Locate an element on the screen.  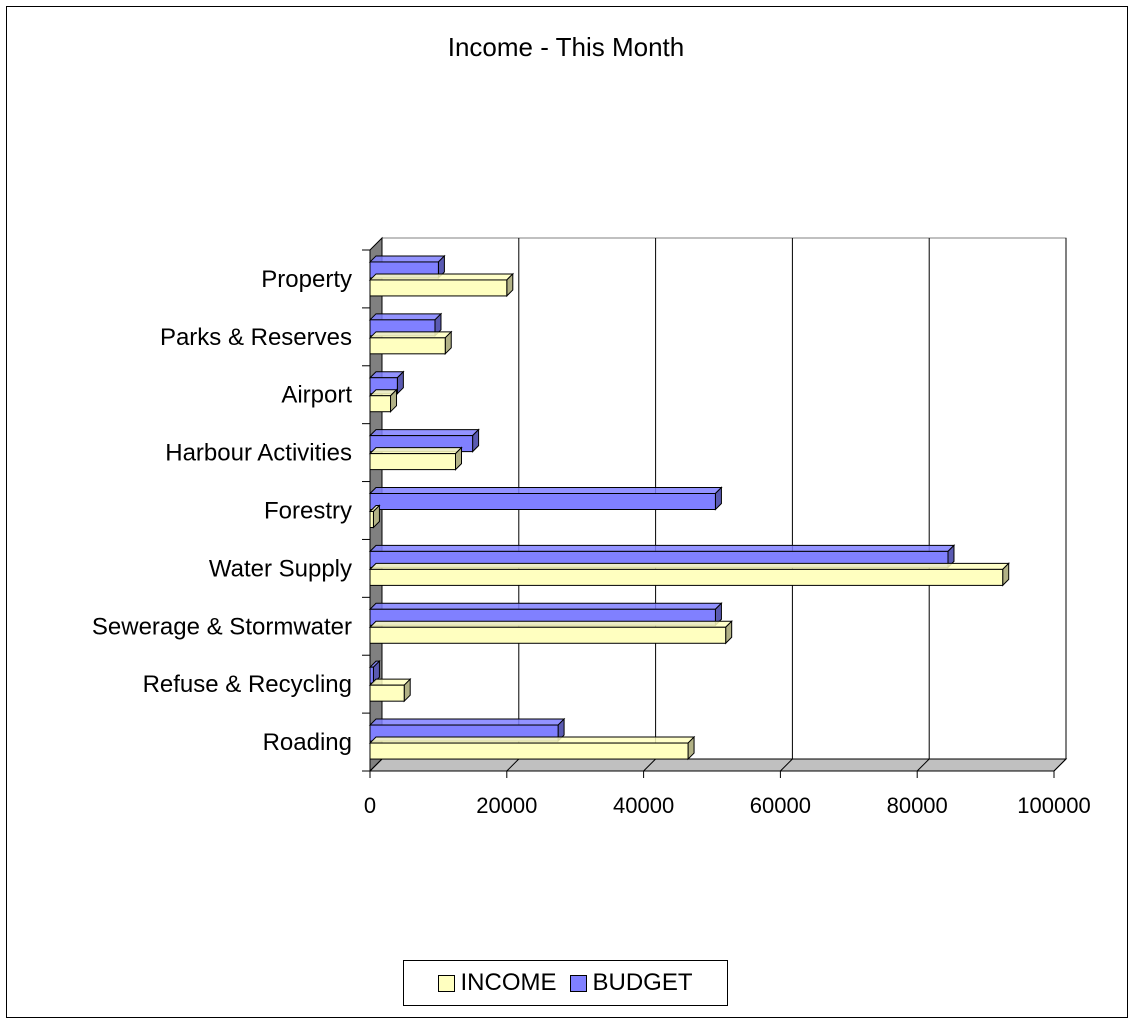
legend-swatch-income is located at coordinates (447, 983).